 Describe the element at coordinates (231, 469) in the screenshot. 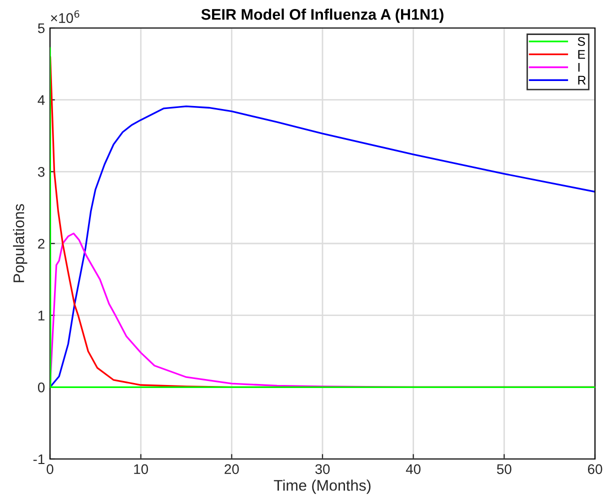

I see `x-tick-label: 20` at that location.